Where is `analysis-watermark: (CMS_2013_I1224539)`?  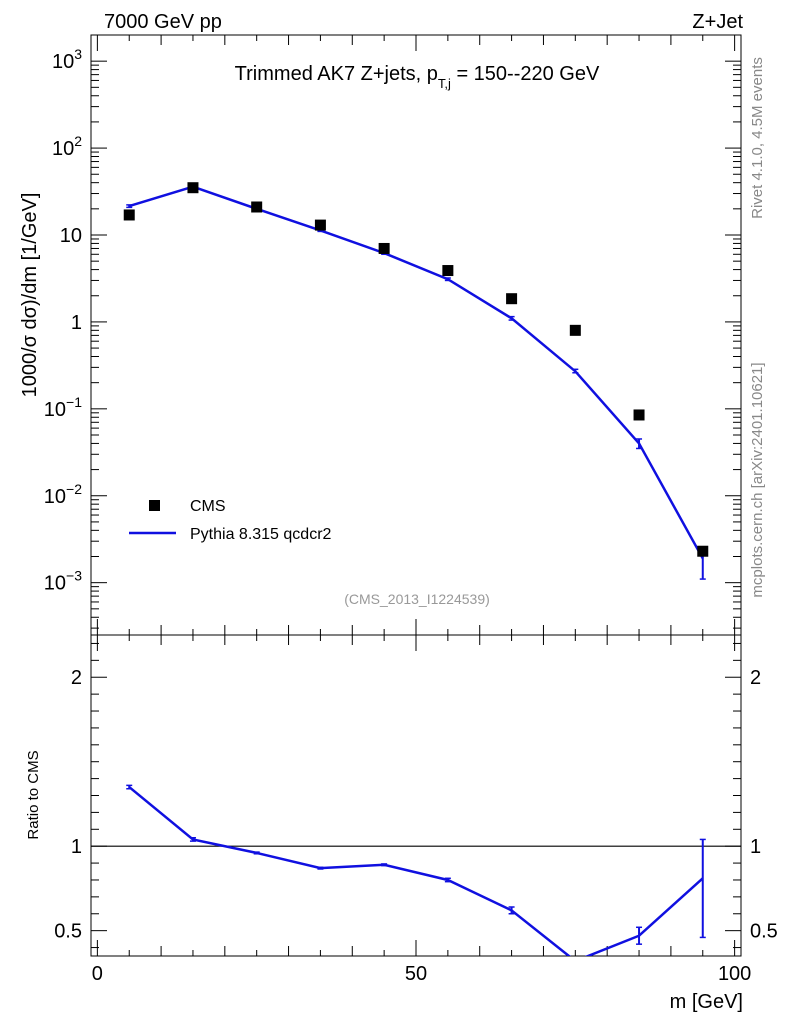 analysis-watermark: (CMS_2013_I1224539) is located at coordinates (417, 599).